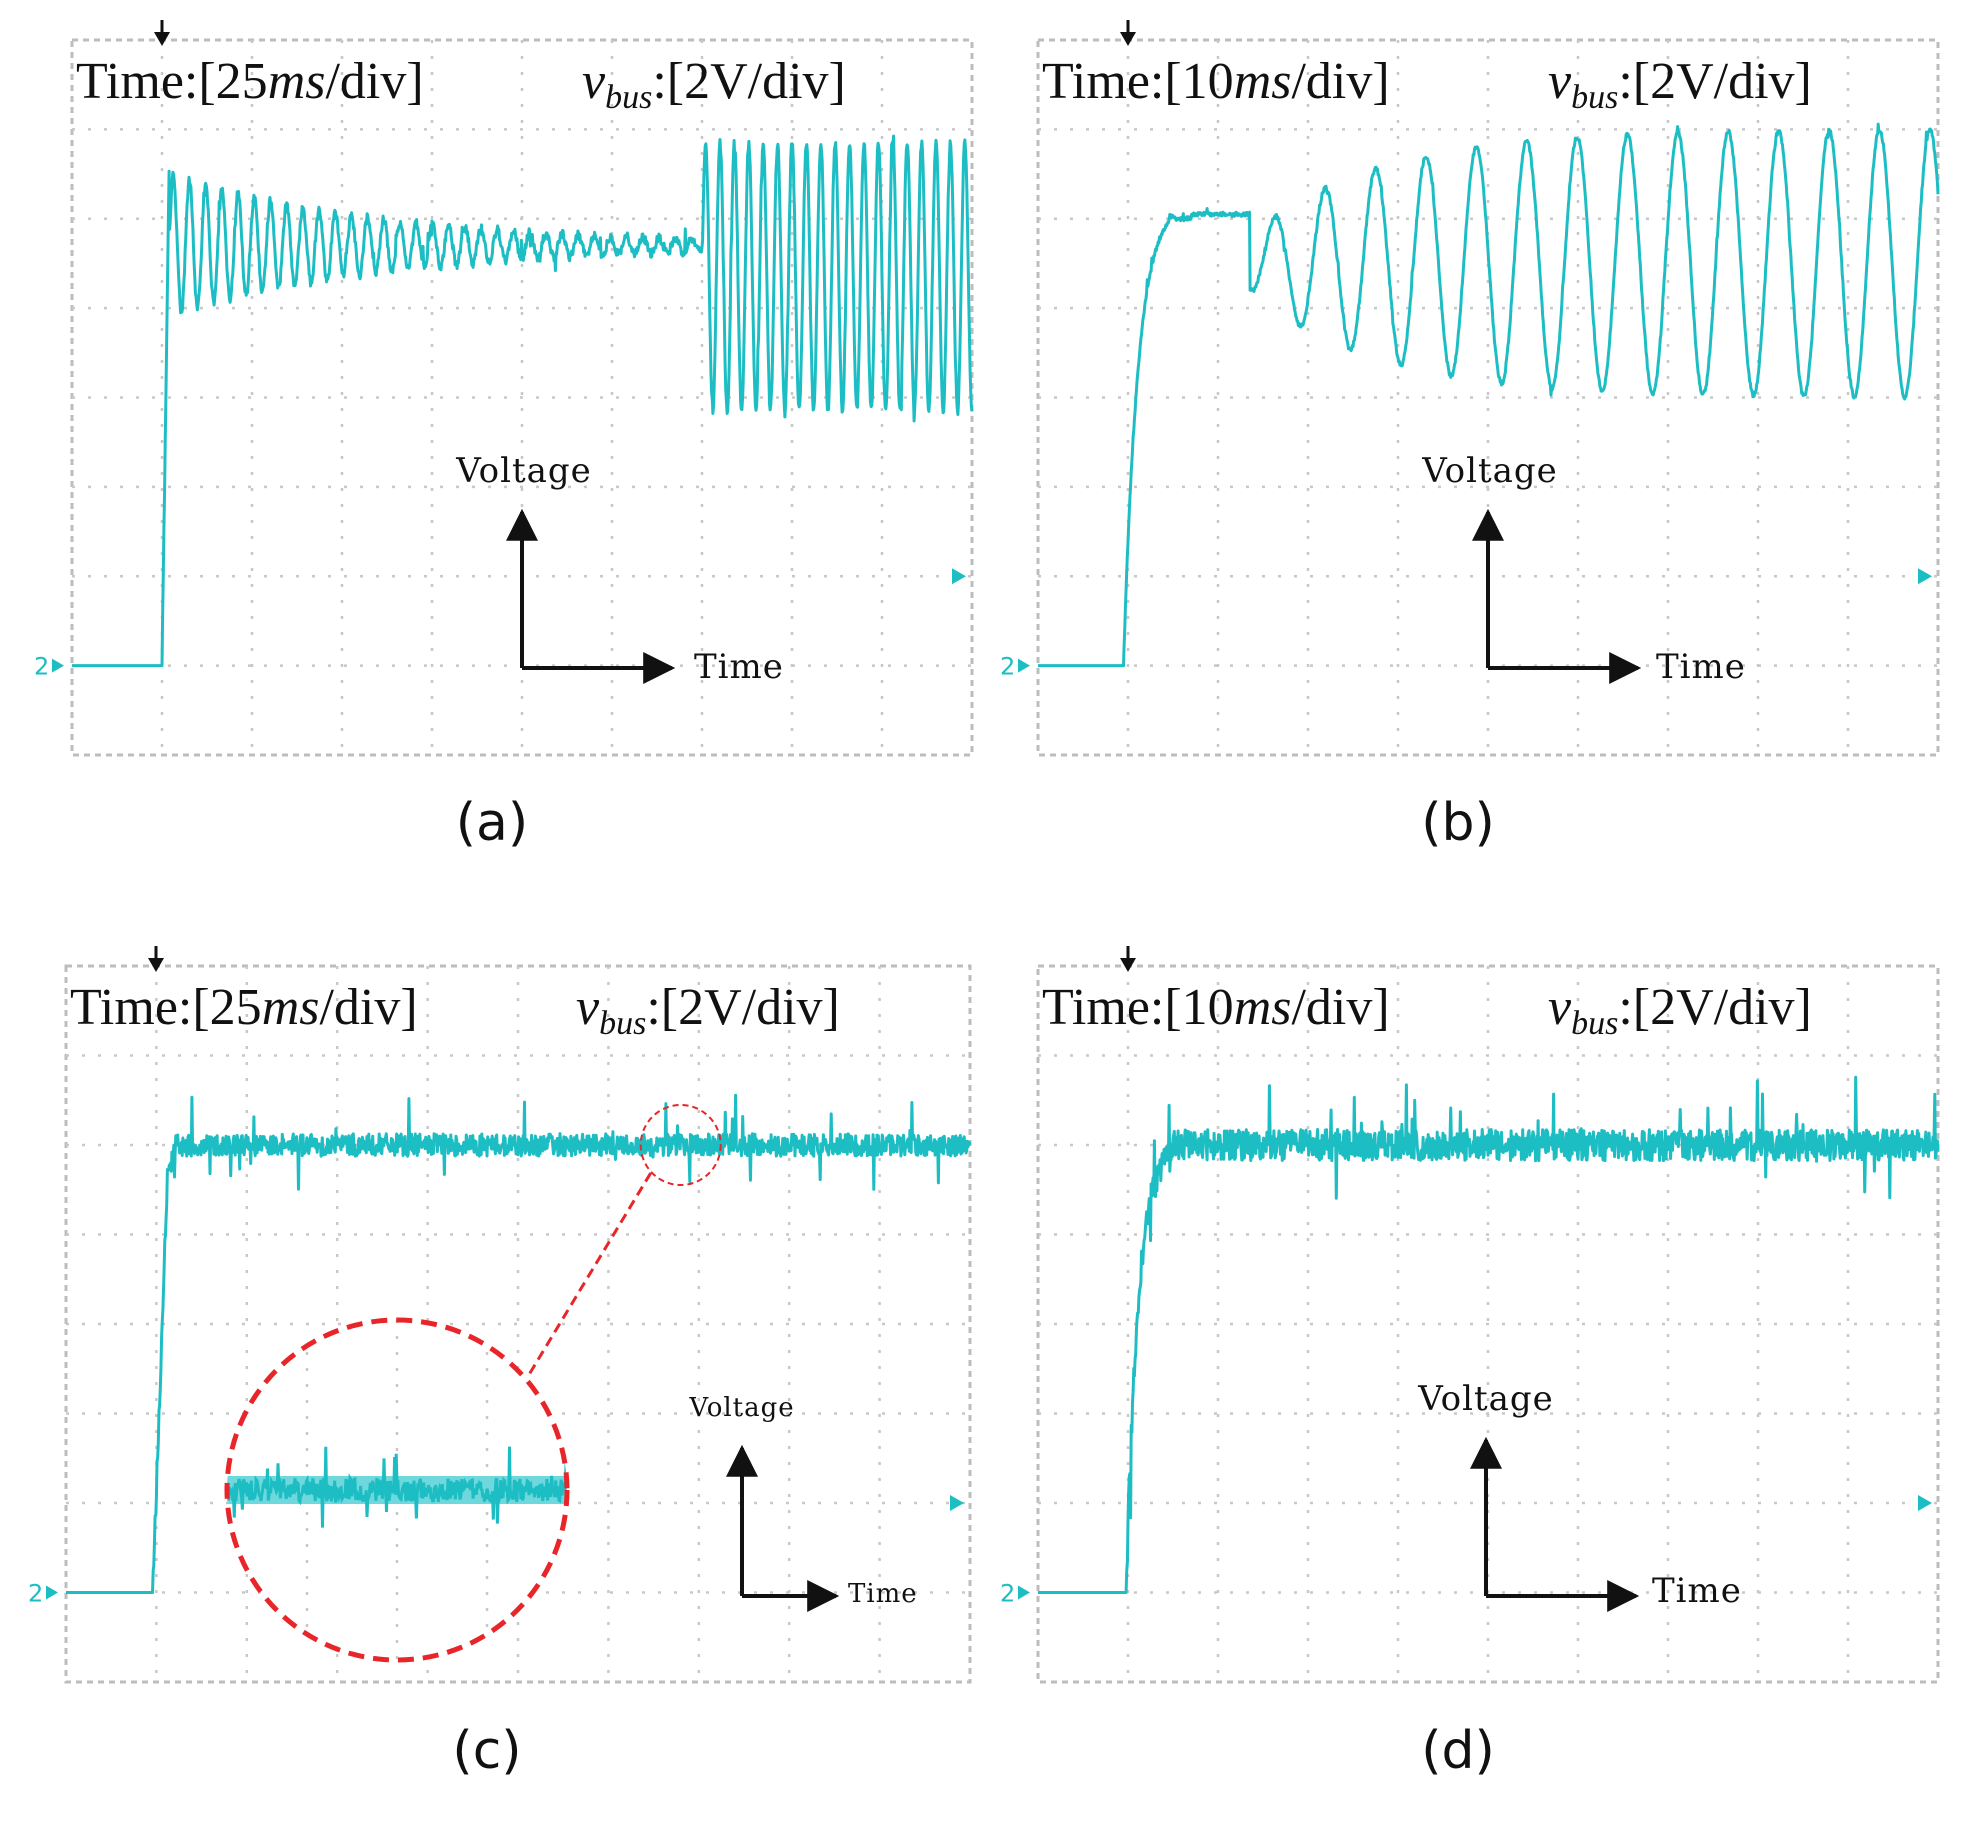  I want to click on zoom-inset-circle, so click(397, 1490).